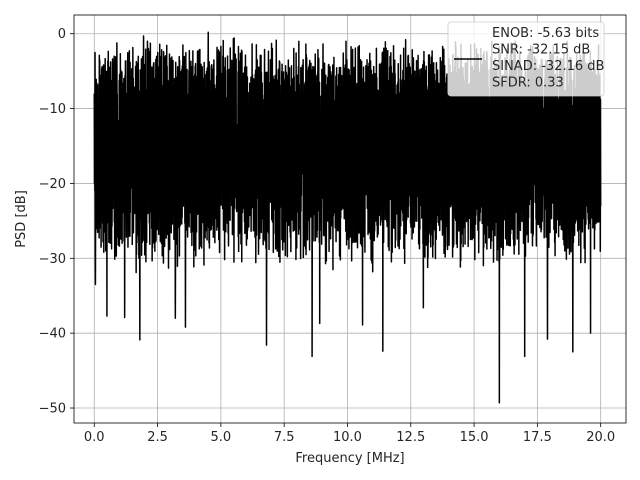 The width and height of the screenshot is (640, 480). Describe the element at coordinates (21, 219) in the screenshot. I see `y-axis-label: PSD [dB]` at that location.